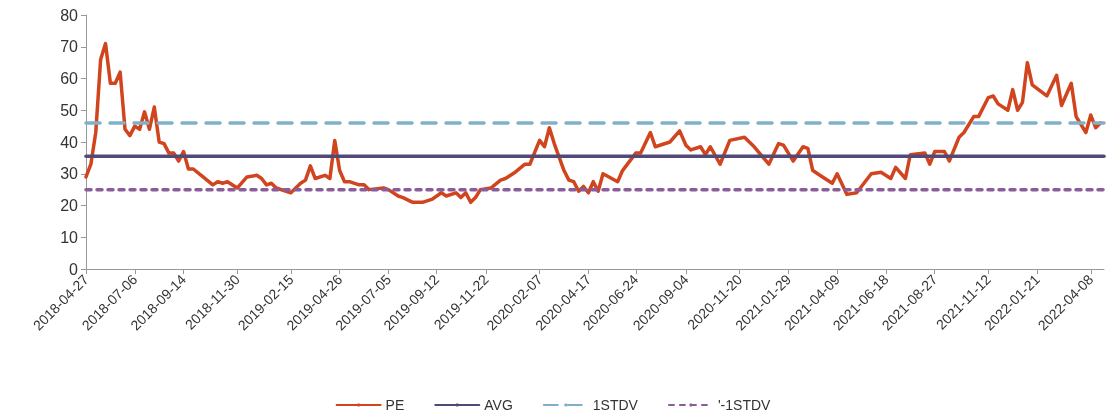 The width and height of the screenshot is (1106, 419). Describe the element at coordinates (395, 405) in the screenshot. I see `legend-label: PE` at that location.